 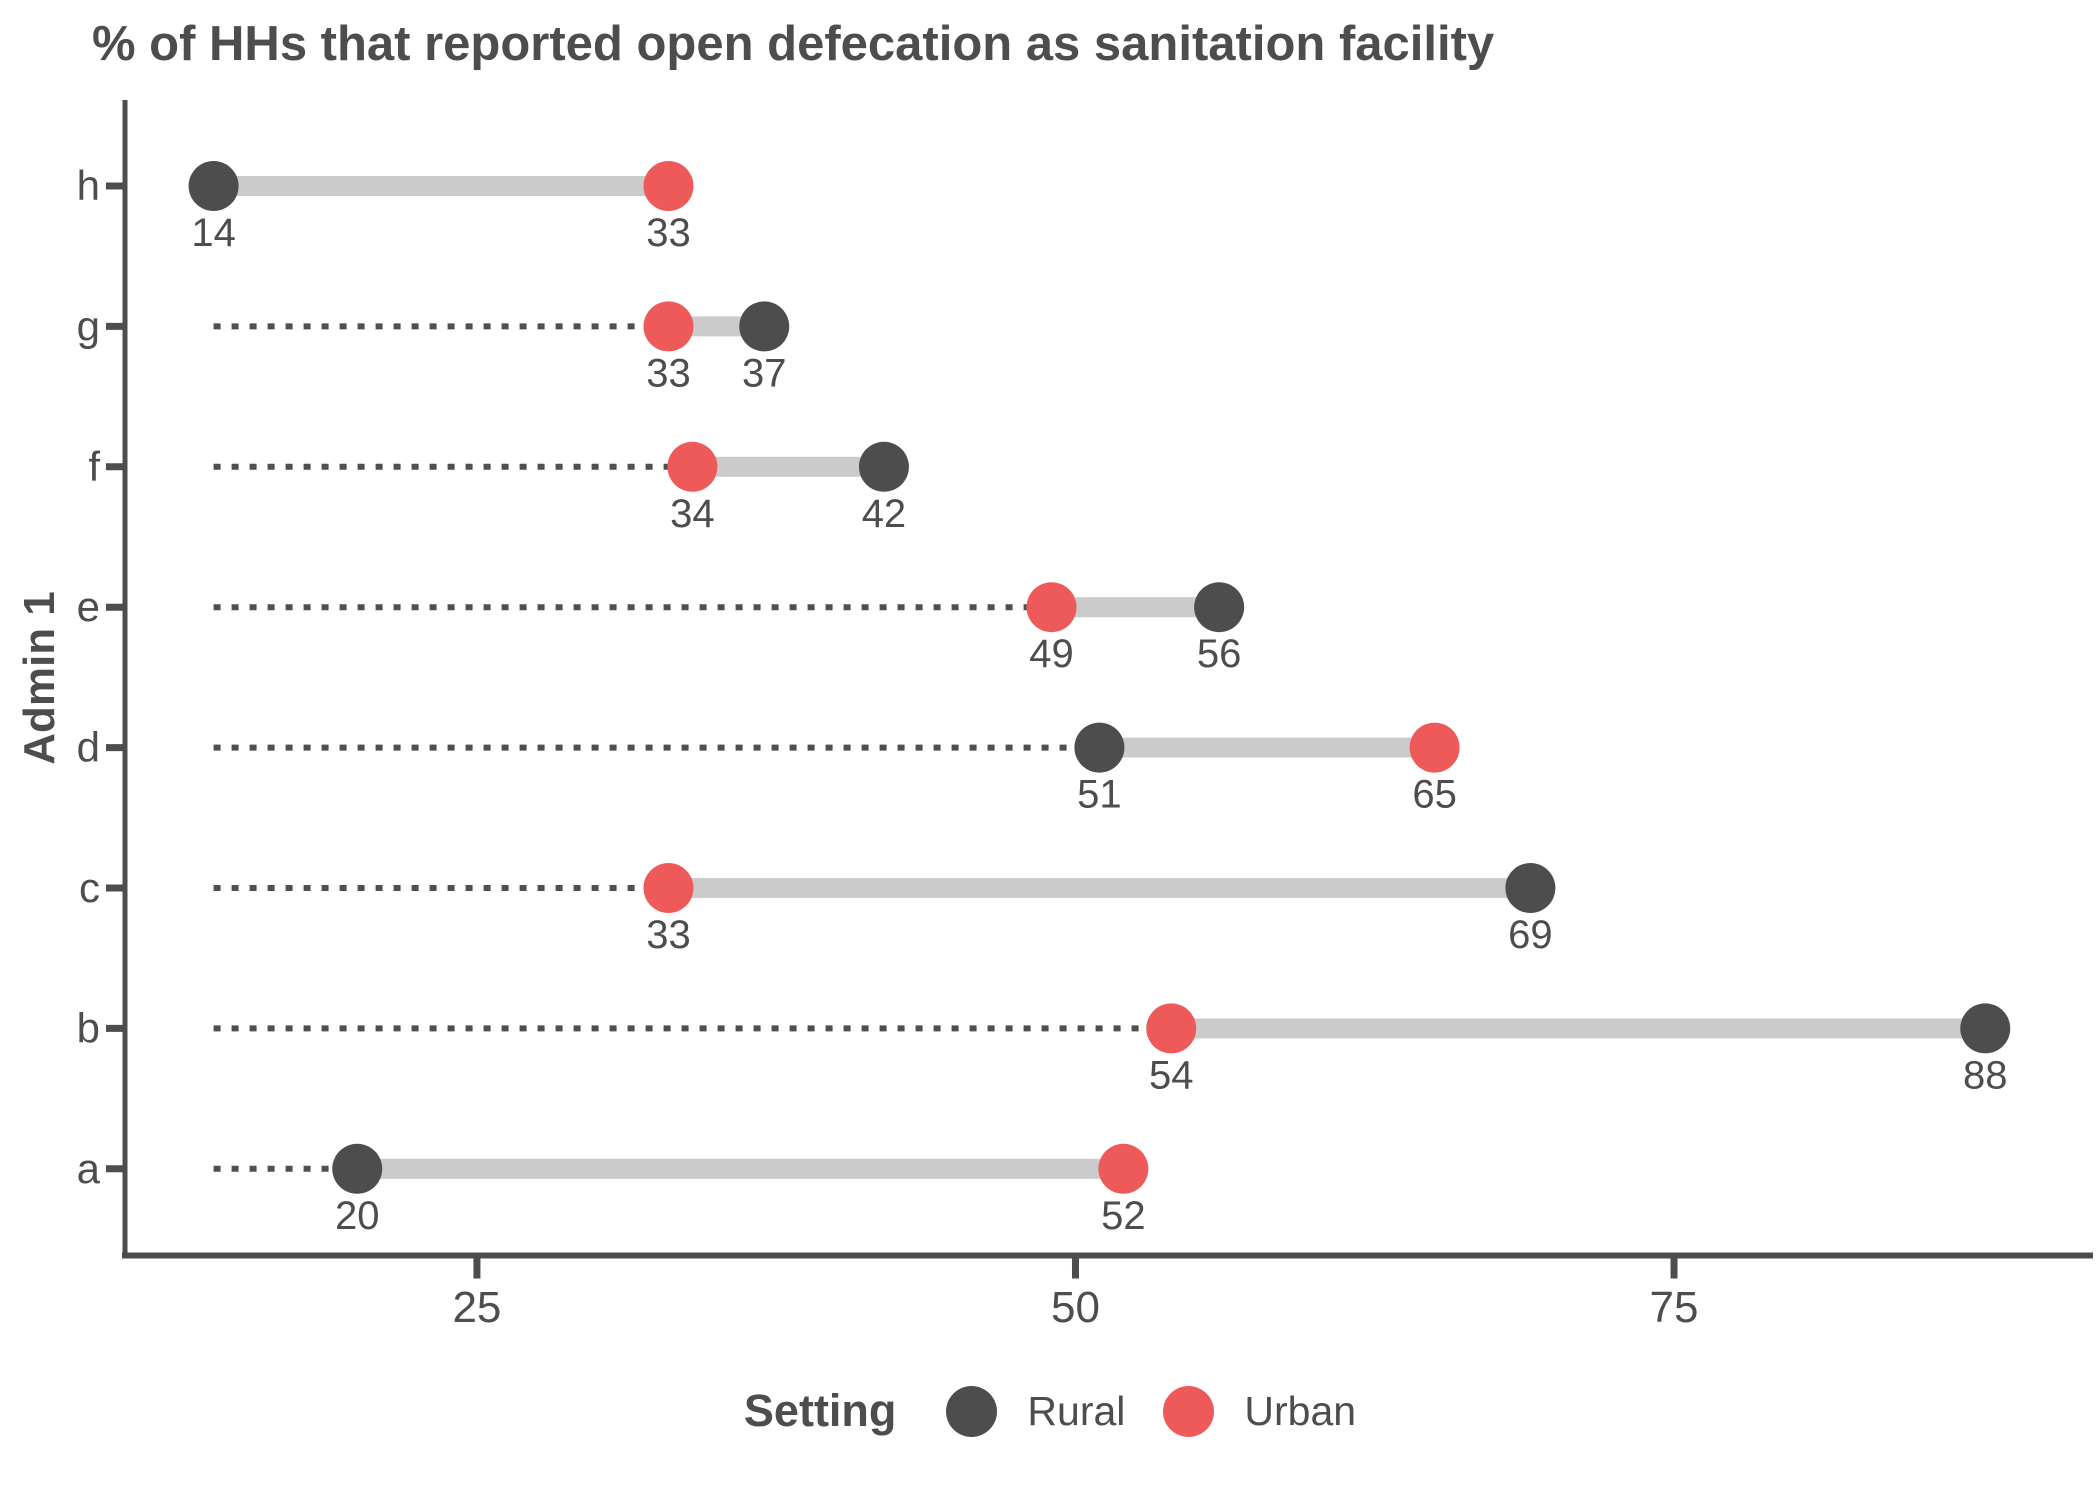 I want to click on connector-bar-d, so click(x=1267, y=747).